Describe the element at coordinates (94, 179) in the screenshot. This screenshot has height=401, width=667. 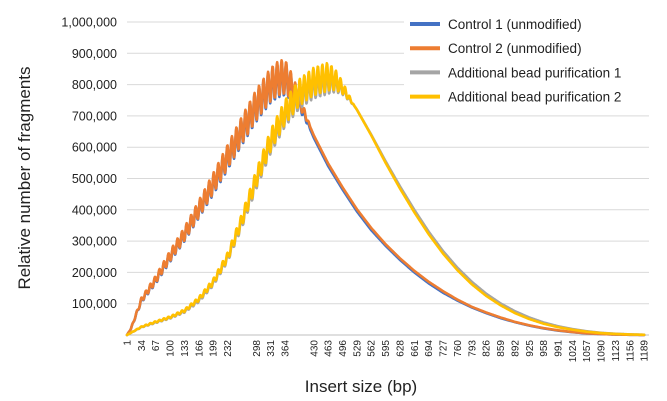
I see `y-tick-label: 500,000` at that location.